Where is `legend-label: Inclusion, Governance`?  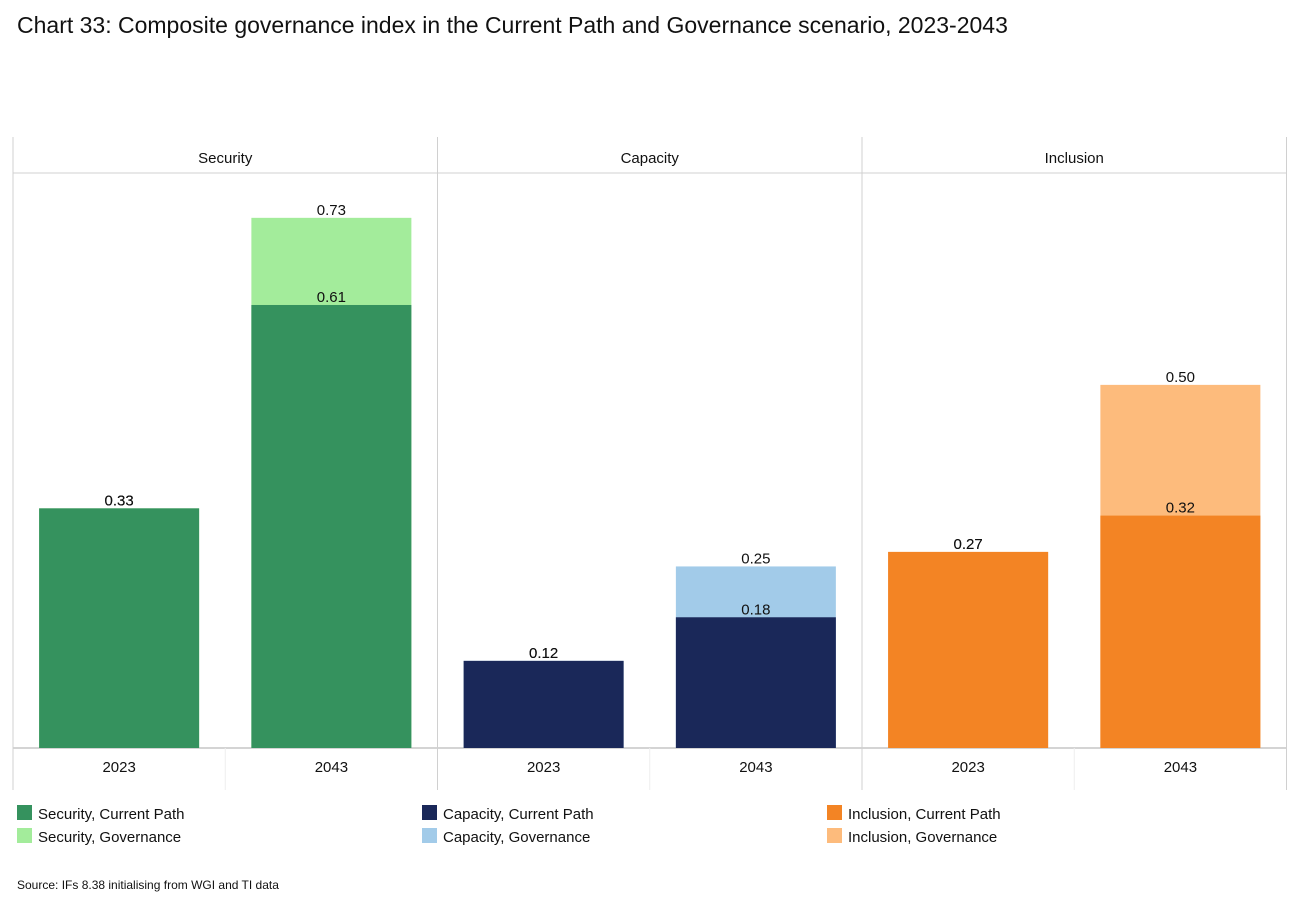 legend-label: Inclusion, Governance is located at coordinates (922, 837).